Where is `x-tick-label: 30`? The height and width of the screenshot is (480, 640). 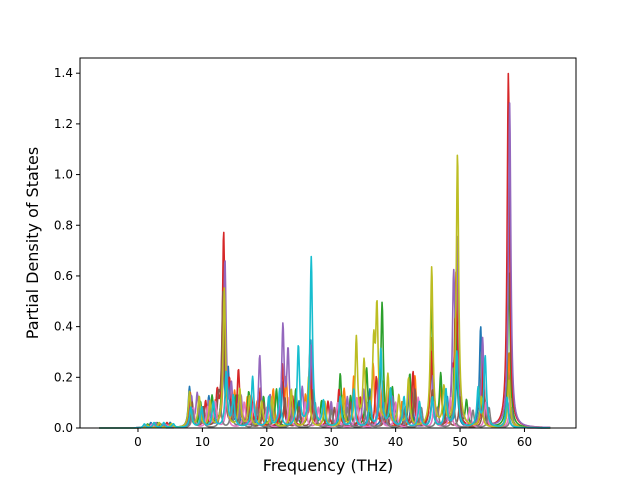
x-tick-label: 30 is located at coordinates (331, 442).